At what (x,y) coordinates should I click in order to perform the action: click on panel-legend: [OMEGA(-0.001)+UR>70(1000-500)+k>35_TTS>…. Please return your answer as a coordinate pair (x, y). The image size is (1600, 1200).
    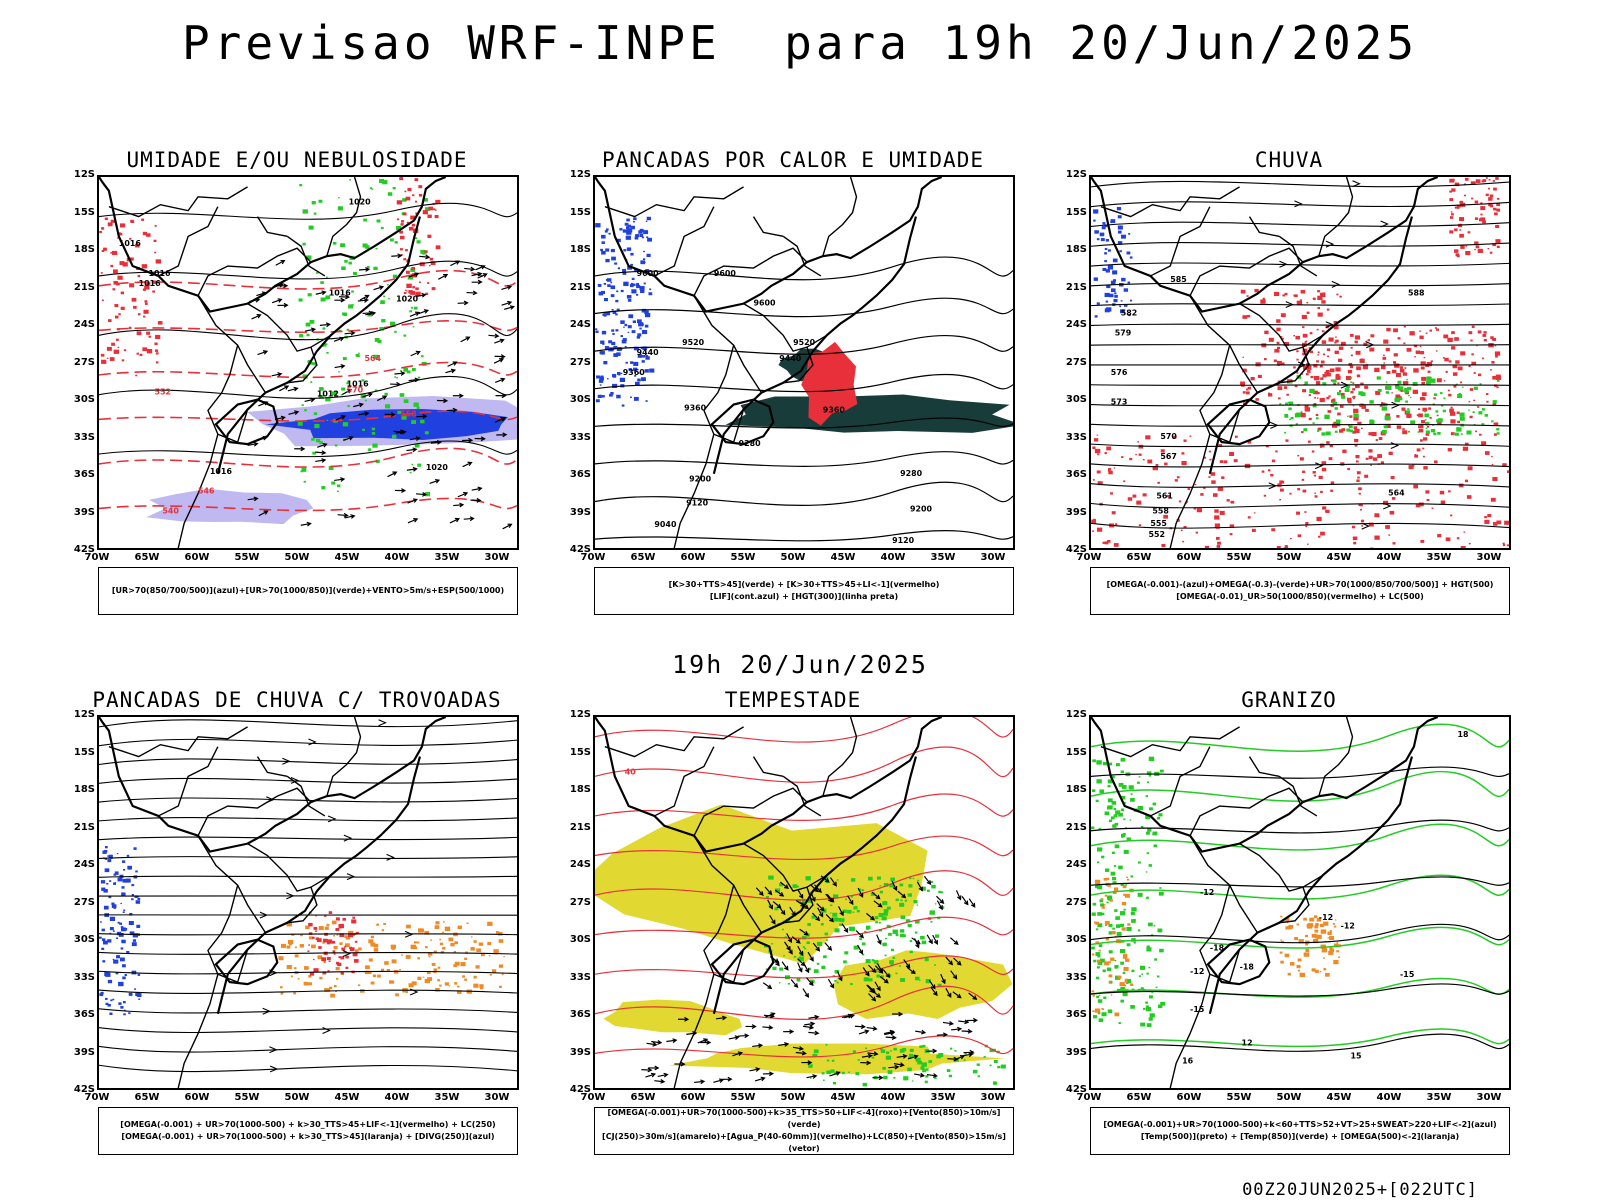
    Looking at the image, I should click on (804, 1131).